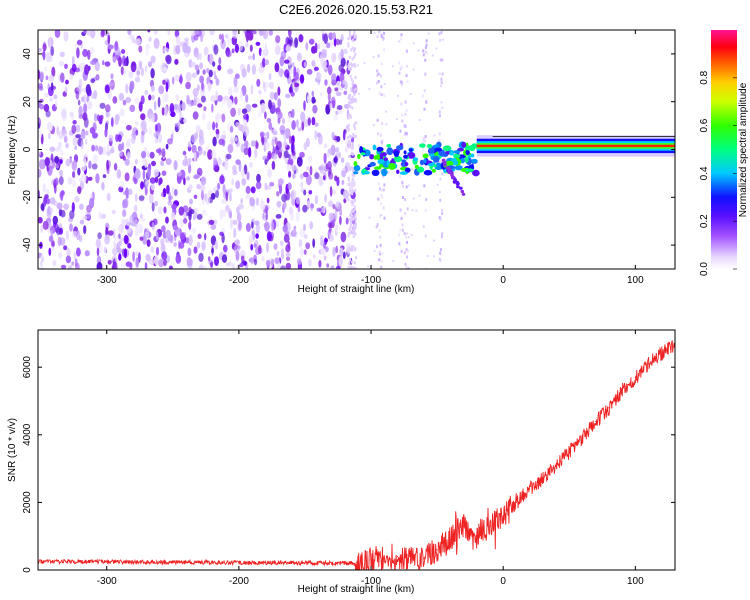 This screenshot has height=600, width=750. What do you see at coordinates (461, 188) in the screenshot?
I see `onset-tail` at bounding box center [461, 188].